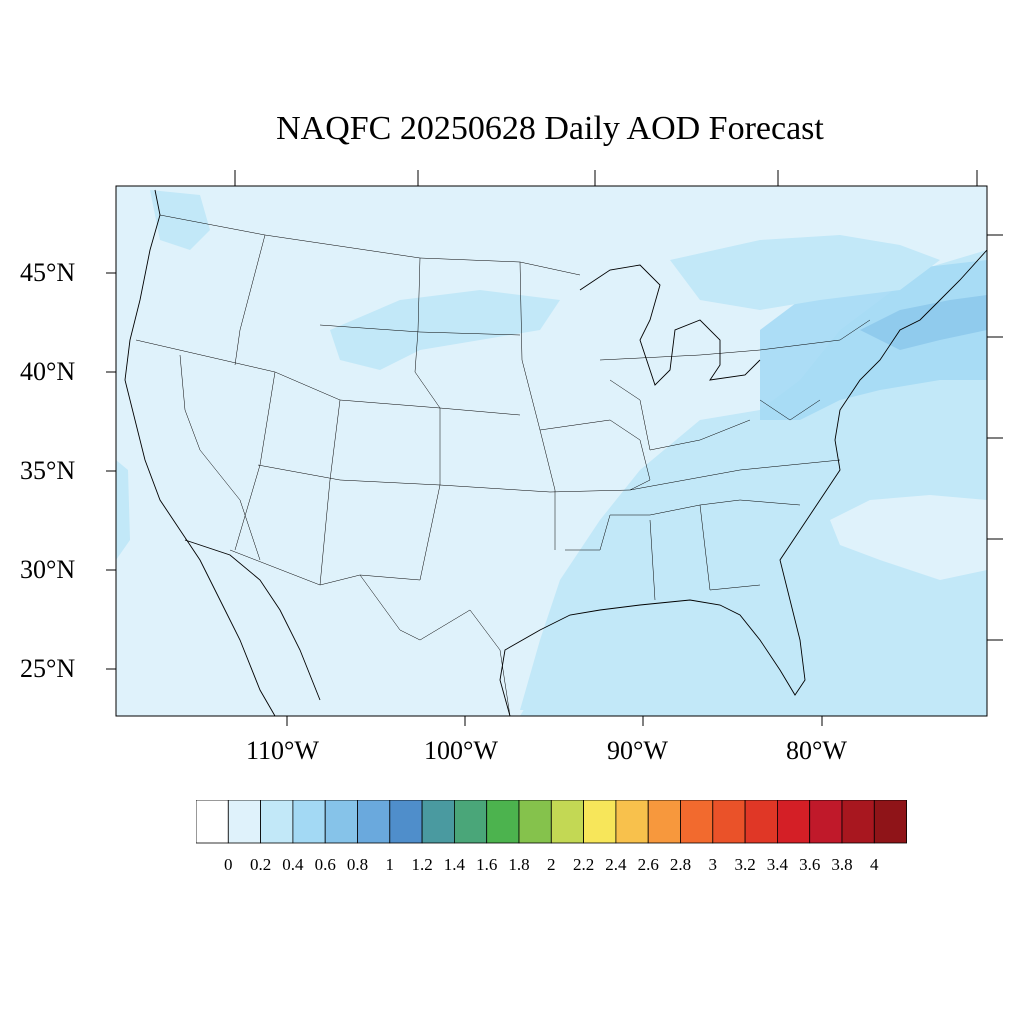 This screenshot has height=1024, width=1024. I want to click on colorbar, so click(551, 822).